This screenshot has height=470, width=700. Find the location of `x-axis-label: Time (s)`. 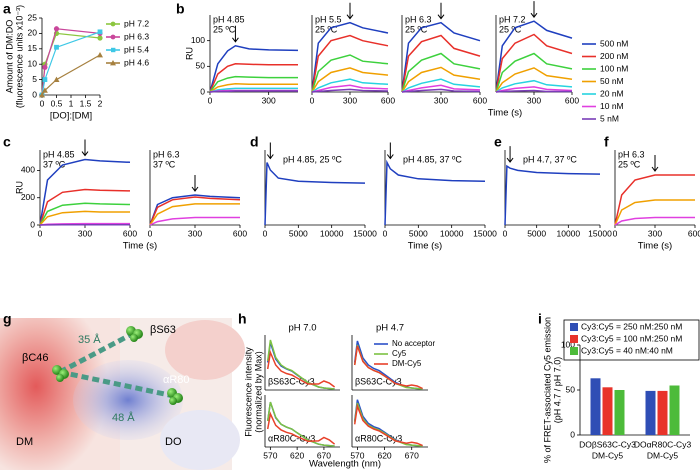

x-axis-label: Time (s) is located at coordinates (655, 246).